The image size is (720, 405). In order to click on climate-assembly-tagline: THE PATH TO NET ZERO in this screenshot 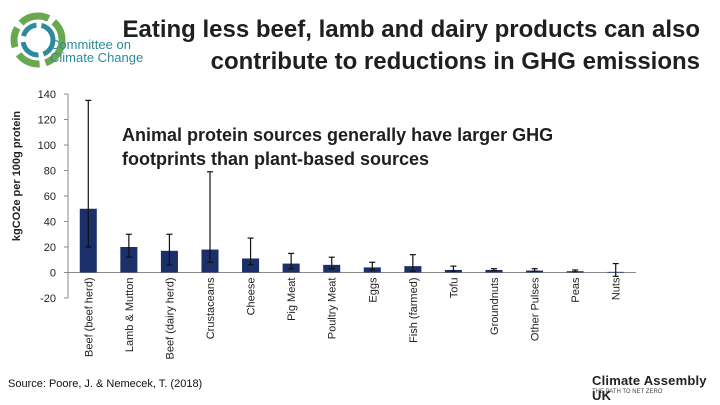, I will do `click(627, 392)`.